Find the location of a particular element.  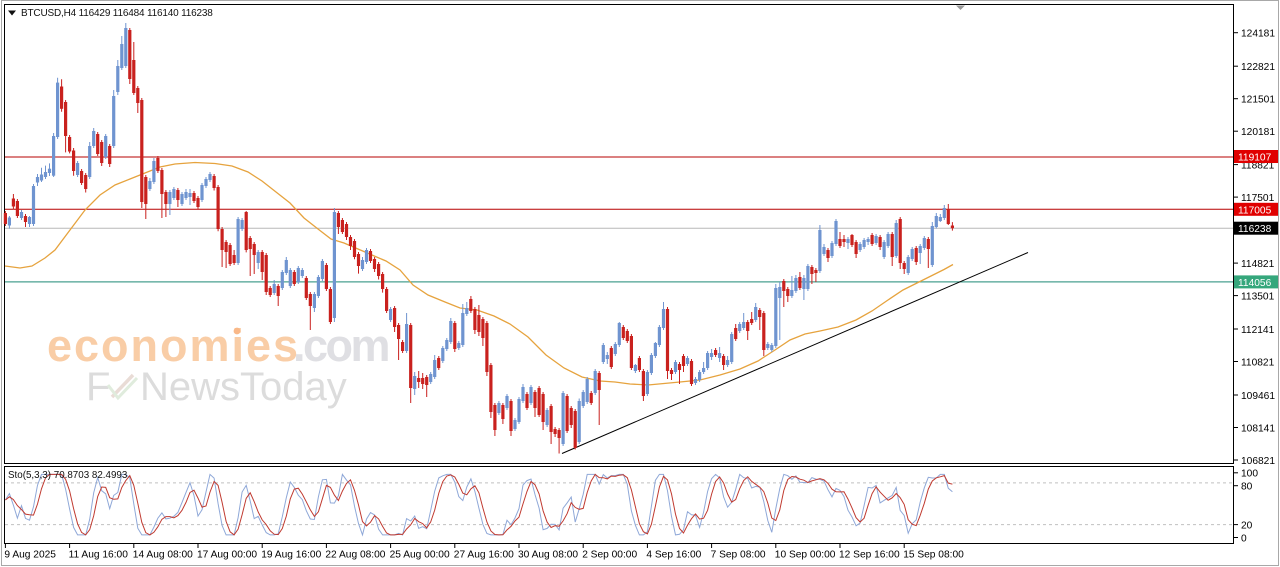

svg-text: 121501 is located at coordinates (1258, 100).